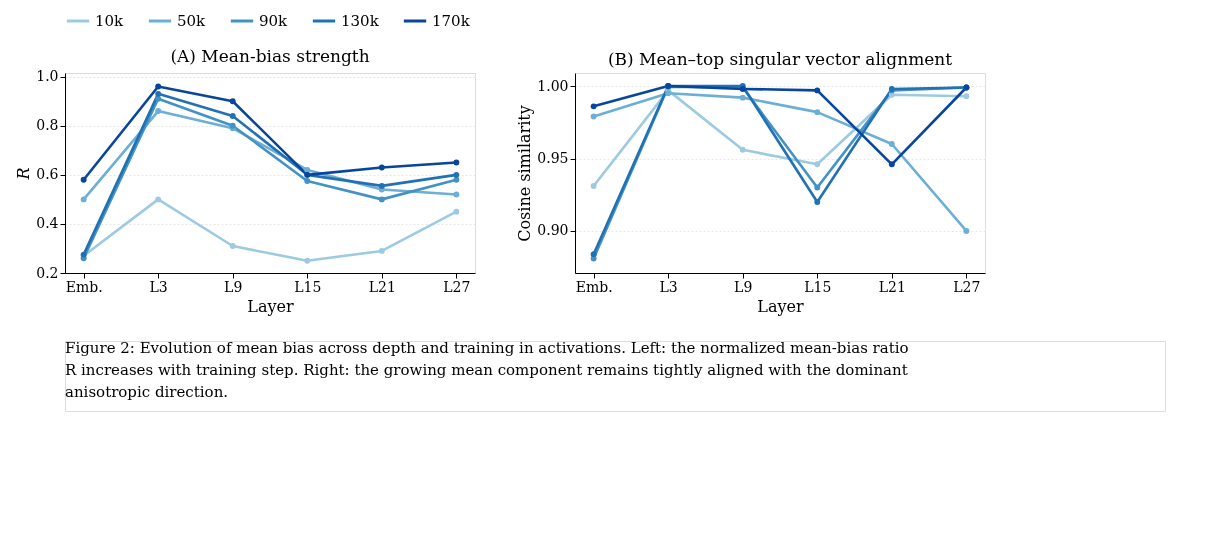 This screenshot has width=1219, height=541. What do you see at coordinates (270, 55) in the screenshot?
I see `chart-title: (A) Mean-bias strength` at bounding box center [270, 55].